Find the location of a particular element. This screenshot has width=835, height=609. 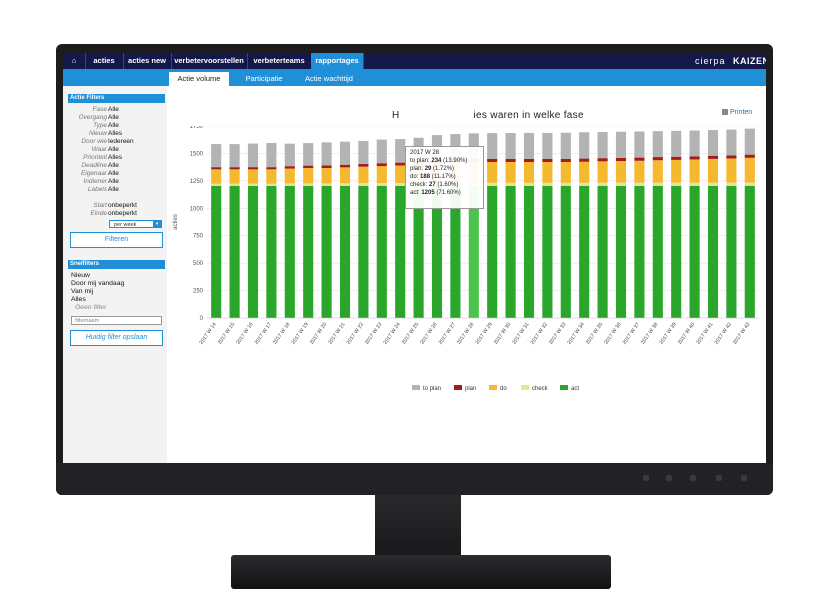

filter-name-input: filternaam is located at coordinates (116, 320).